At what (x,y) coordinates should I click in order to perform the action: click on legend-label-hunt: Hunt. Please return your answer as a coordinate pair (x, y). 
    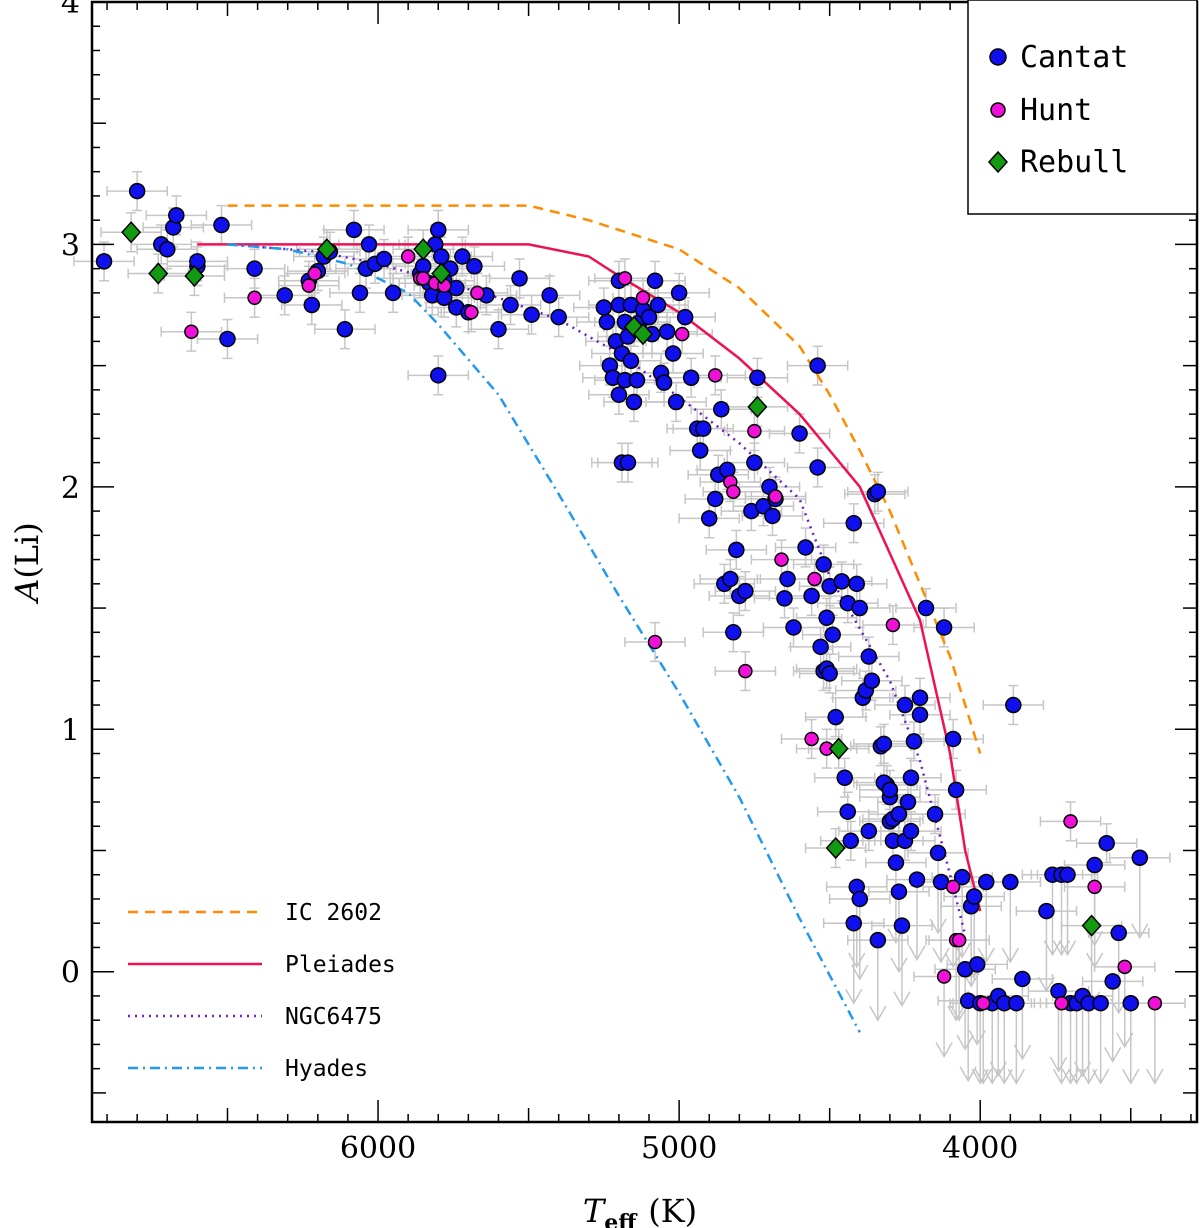
    Looking at the image, I should click on (1056, 110).